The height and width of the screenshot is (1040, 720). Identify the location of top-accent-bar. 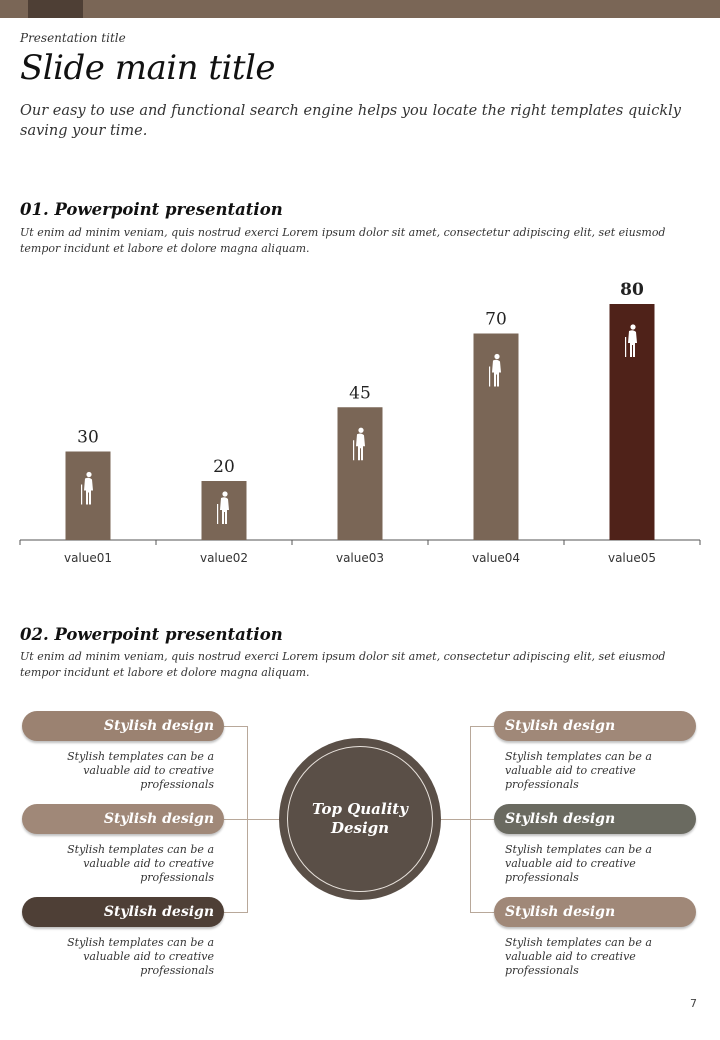
(360, 9).